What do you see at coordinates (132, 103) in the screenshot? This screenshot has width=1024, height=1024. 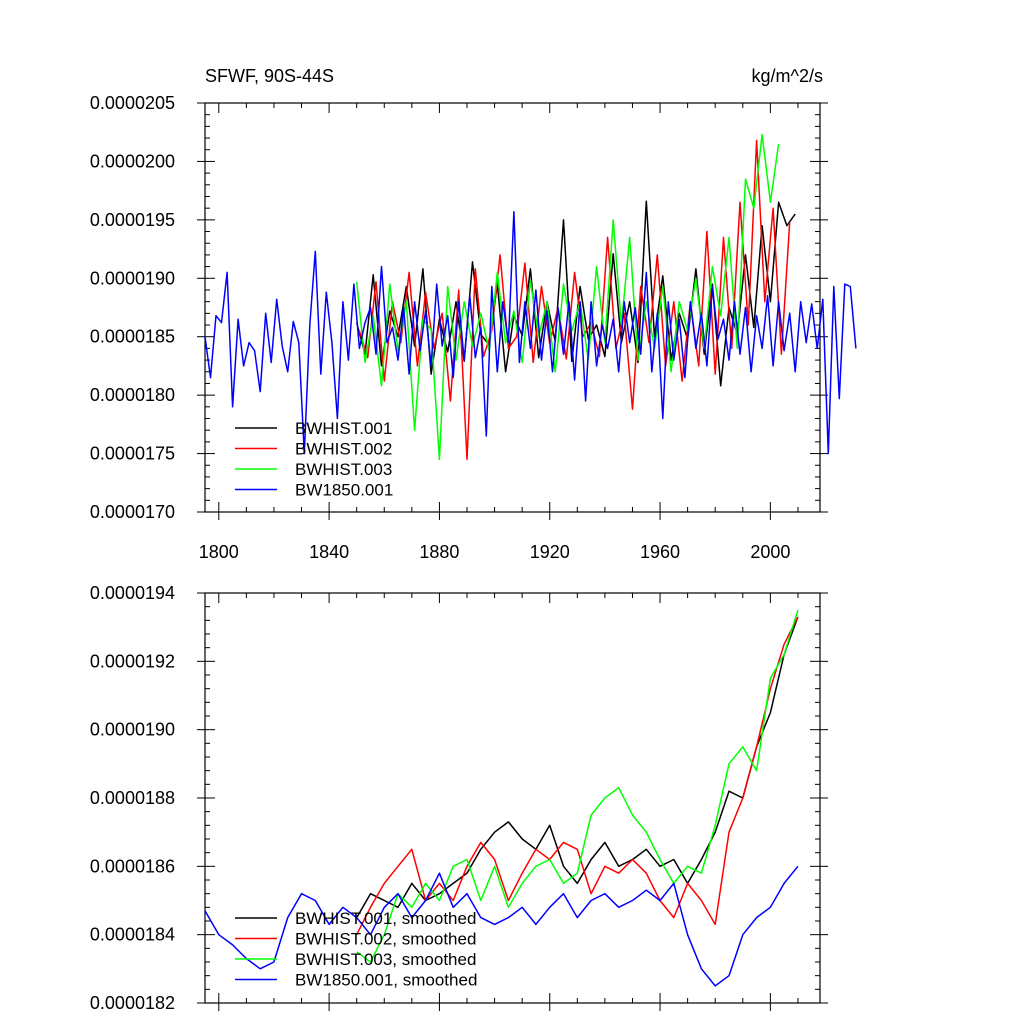 I see `top-ytick-label-7: 0.0000205` at bounding box center [132, 103].